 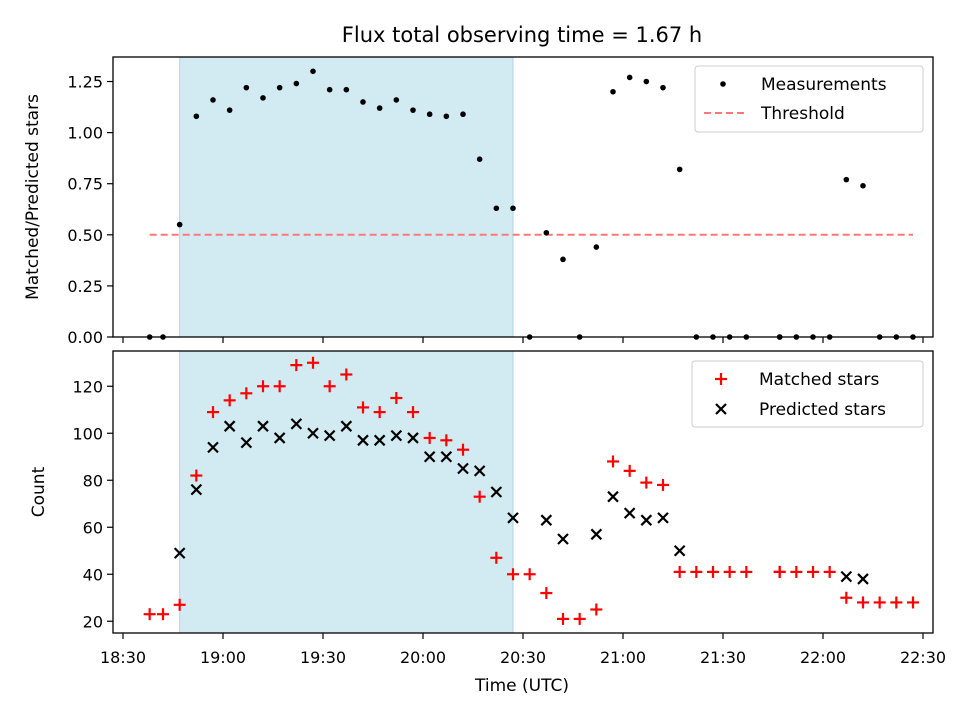 I want to click on top-legend: Measurements Threshold, so click(x=809, y=99).